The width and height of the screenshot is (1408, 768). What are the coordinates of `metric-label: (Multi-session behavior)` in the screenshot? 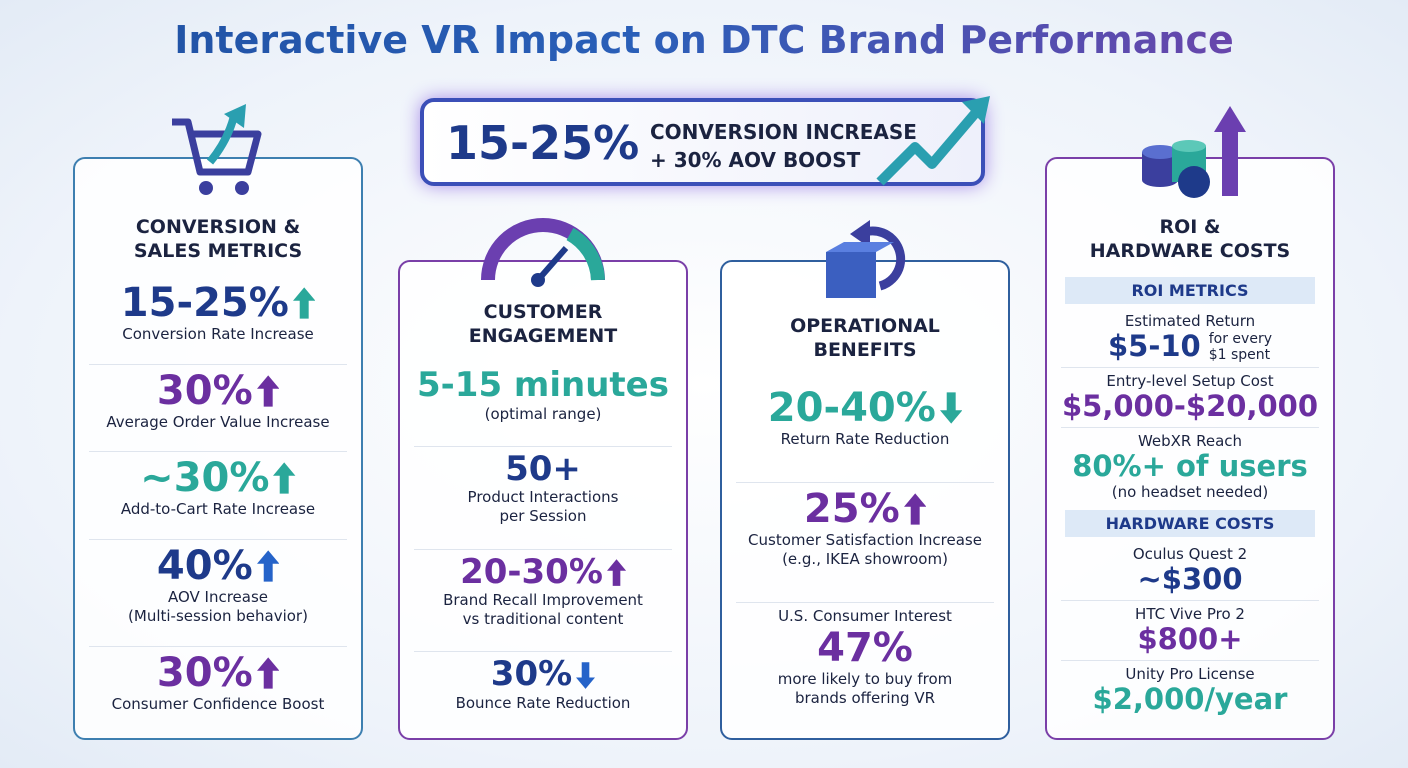 It's located at (218, 616).